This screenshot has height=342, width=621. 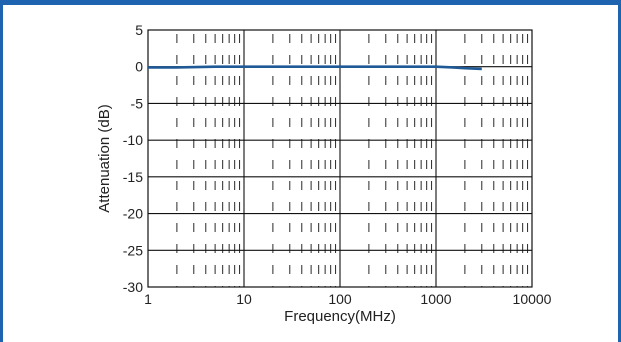 I want to click on y-tick-label: 0, so click(x=139, y=67).